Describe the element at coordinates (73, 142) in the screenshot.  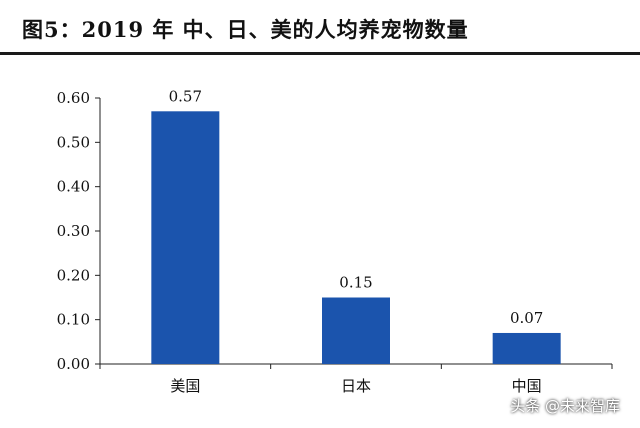
I see `y-tick-label: 0.50` at that location.